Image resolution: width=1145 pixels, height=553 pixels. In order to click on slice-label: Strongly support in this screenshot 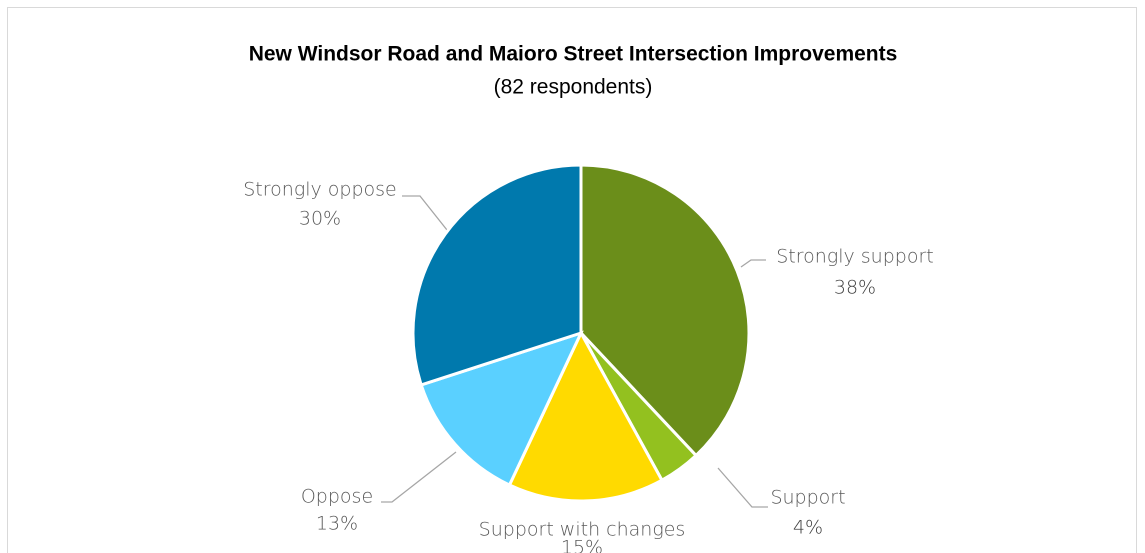, I will do `click(854, 257)`.